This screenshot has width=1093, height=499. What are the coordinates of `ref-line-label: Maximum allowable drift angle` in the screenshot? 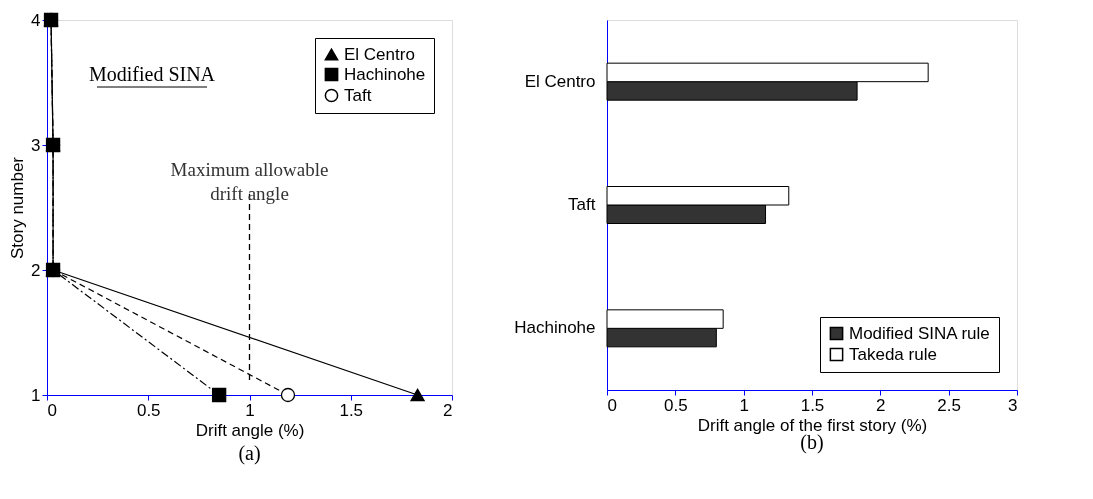 It's located at (249, 181).